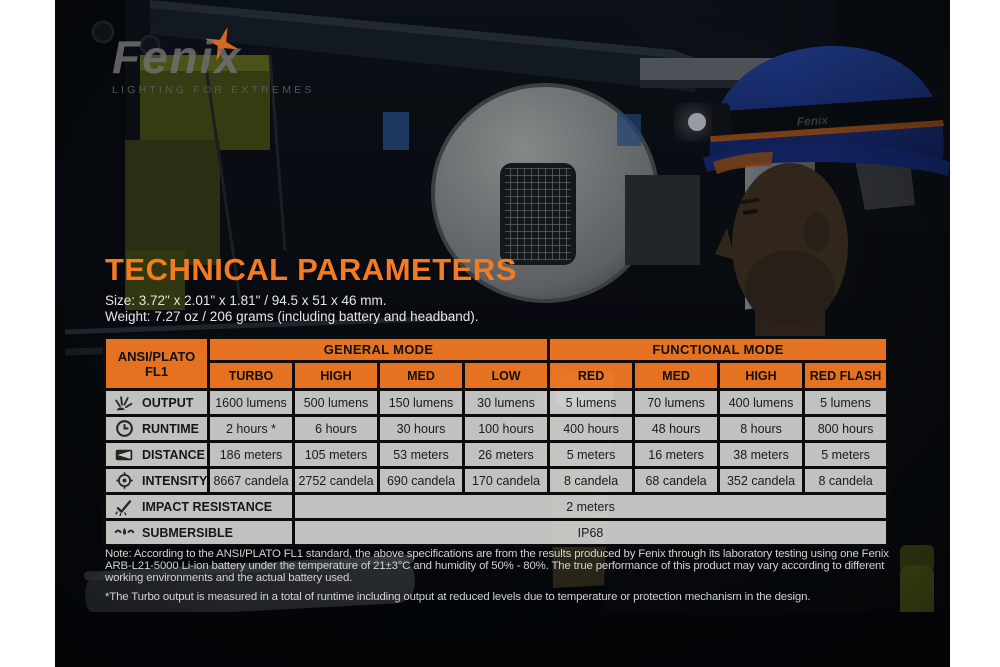 Image resolution: width=1000 pixels, height=667 pixels. Describe the element at coordinates (336, 375) in the screenshot. I see `mode-col-high: HIGH` at that location.